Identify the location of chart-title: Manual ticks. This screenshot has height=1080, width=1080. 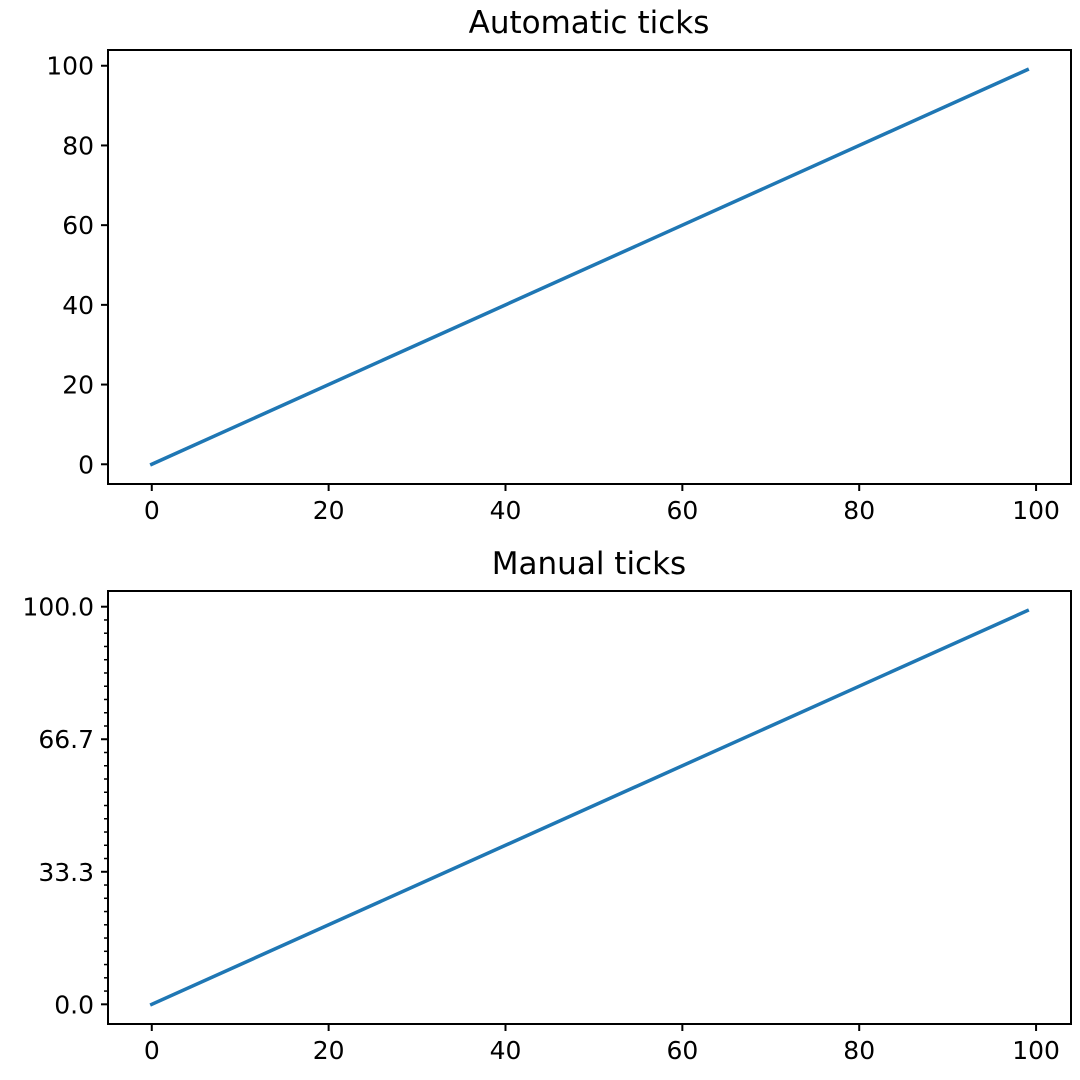
(589, 564).